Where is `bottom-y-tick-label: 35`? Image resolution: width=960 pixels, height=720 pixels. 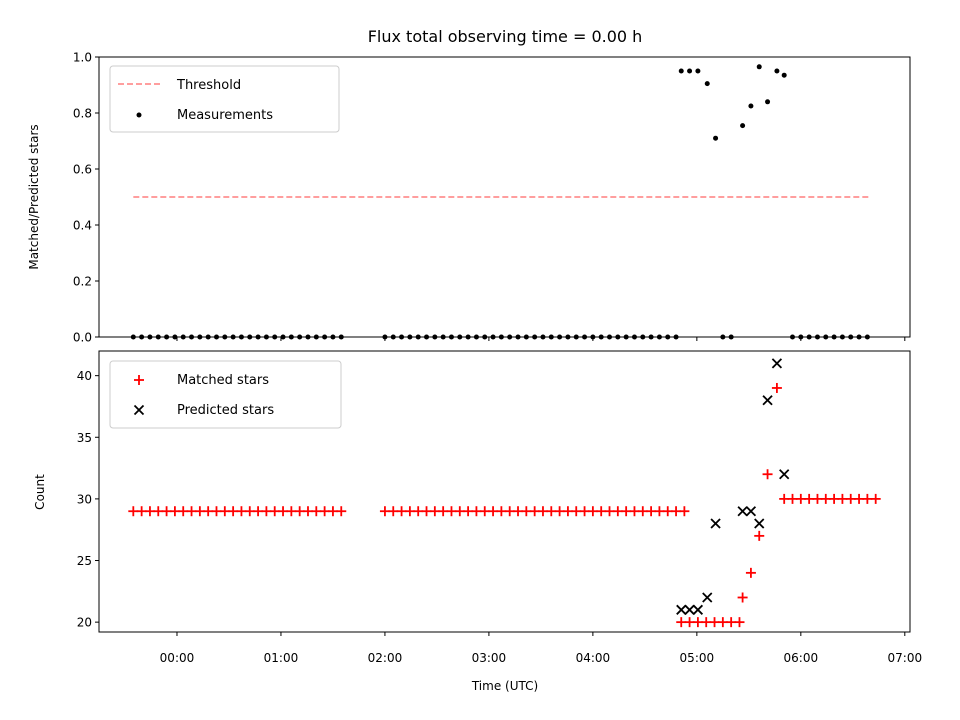
bottom-y-tick-label: 35 is located at coordinates (84, 438).